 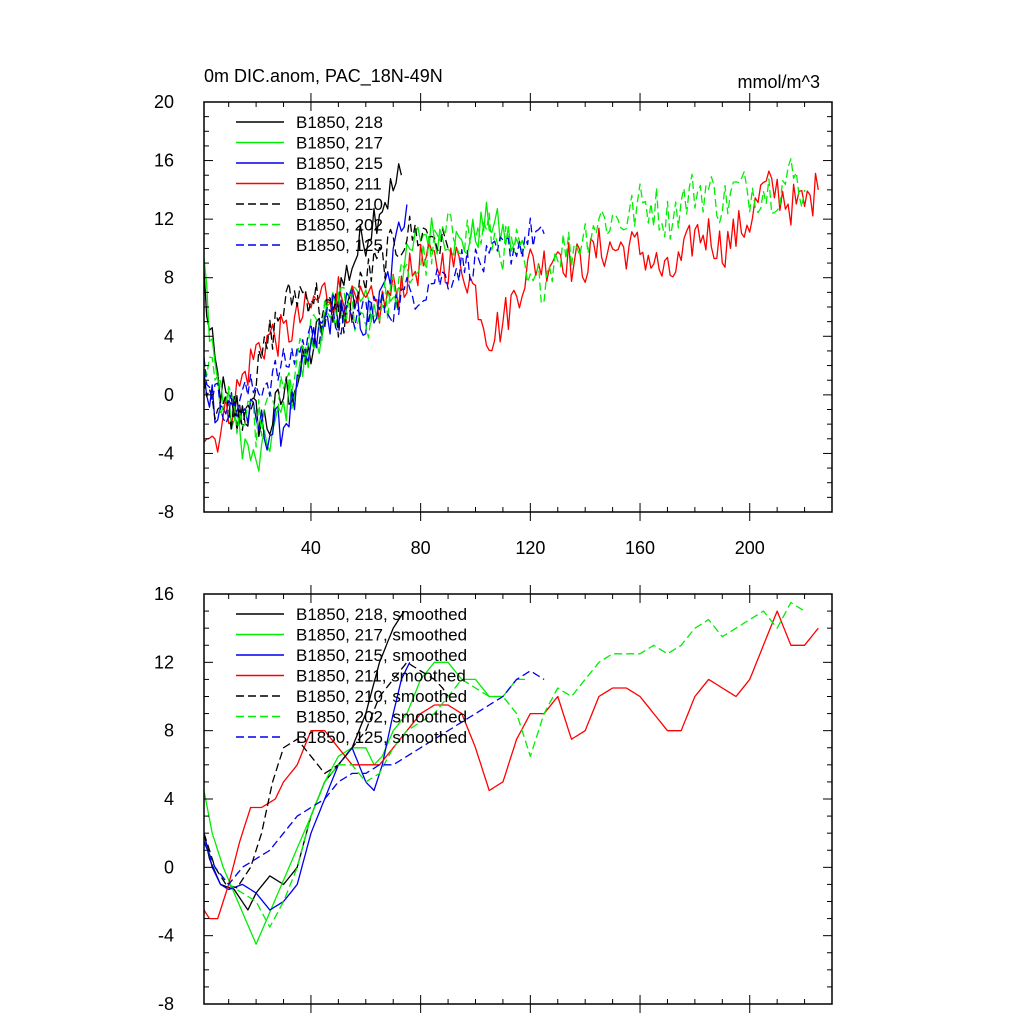 What do you see at coordinates (381, 737) in the screenshot?
I see `legend-label: B1850, 125, smoothed` at bounding box center [381, 737].